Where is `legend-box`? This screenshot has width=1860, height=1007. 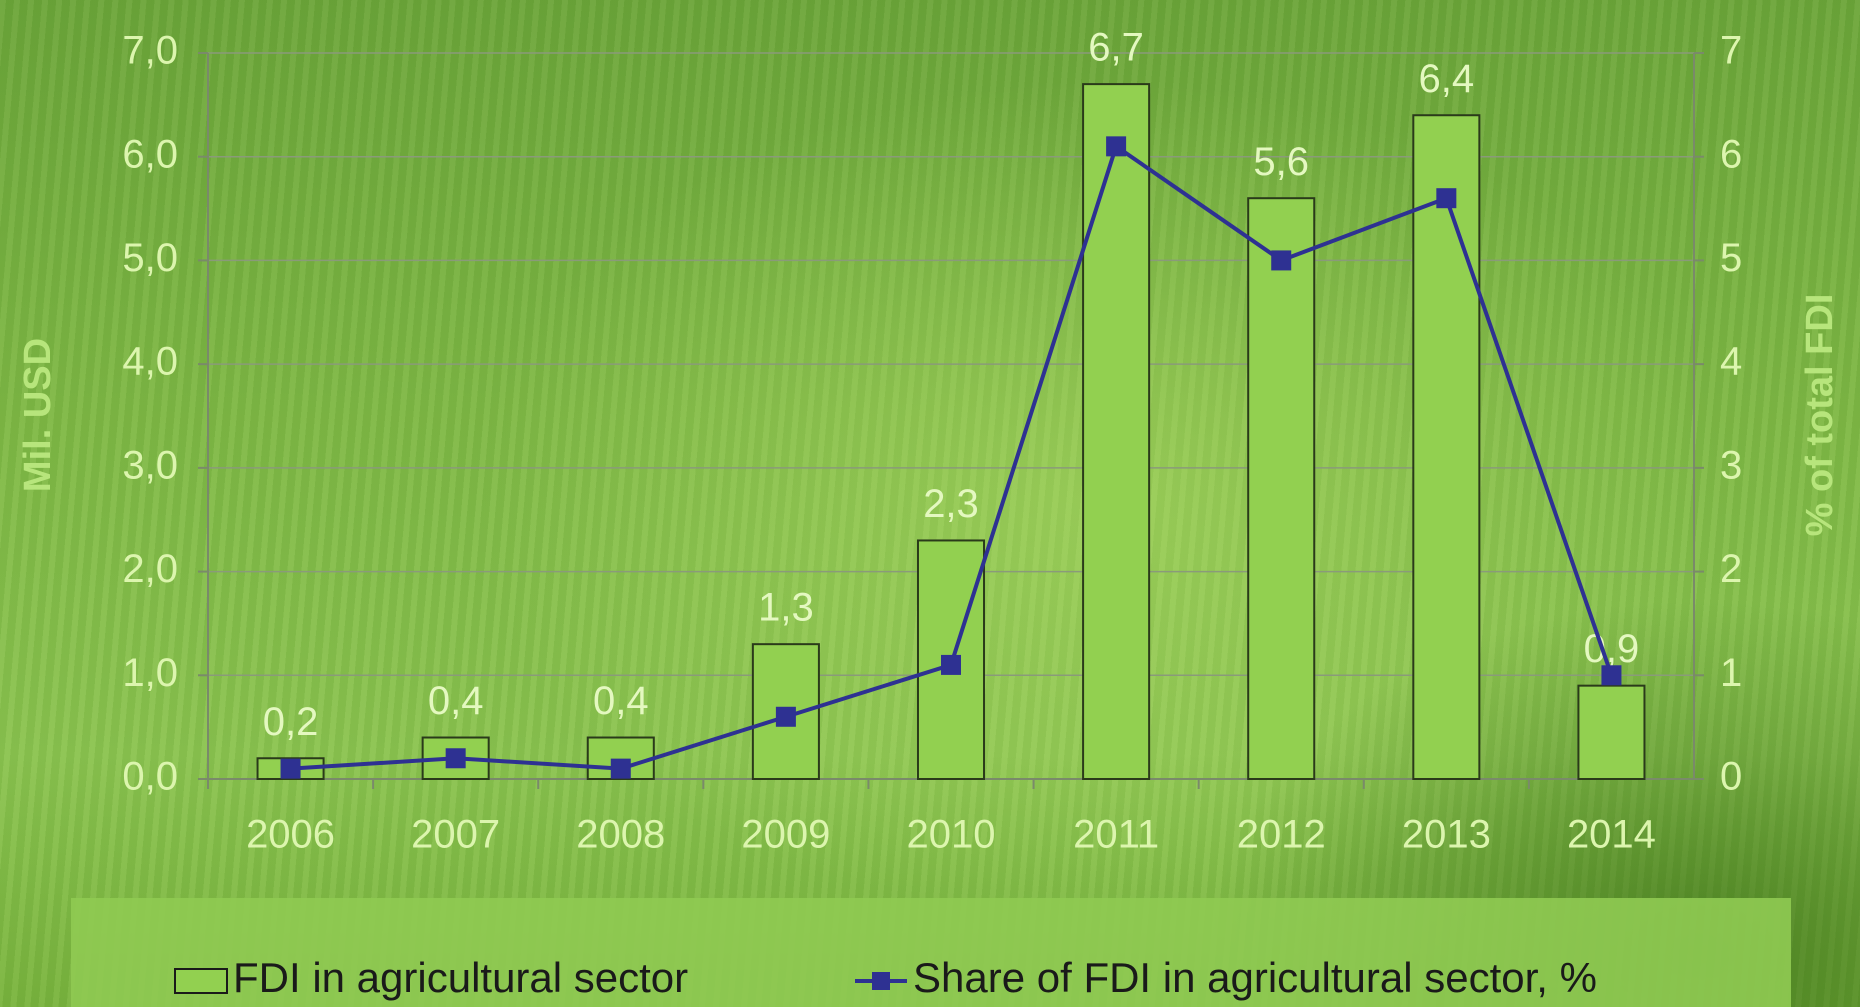 legend-box is located at coordinates (931, 952).